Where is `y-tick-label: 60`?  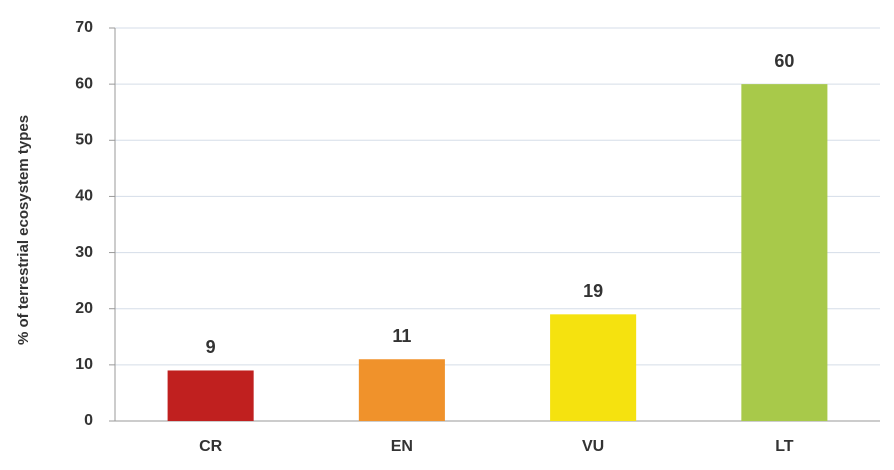
y-tick-label: 60 is located at coordinates (84, 83).